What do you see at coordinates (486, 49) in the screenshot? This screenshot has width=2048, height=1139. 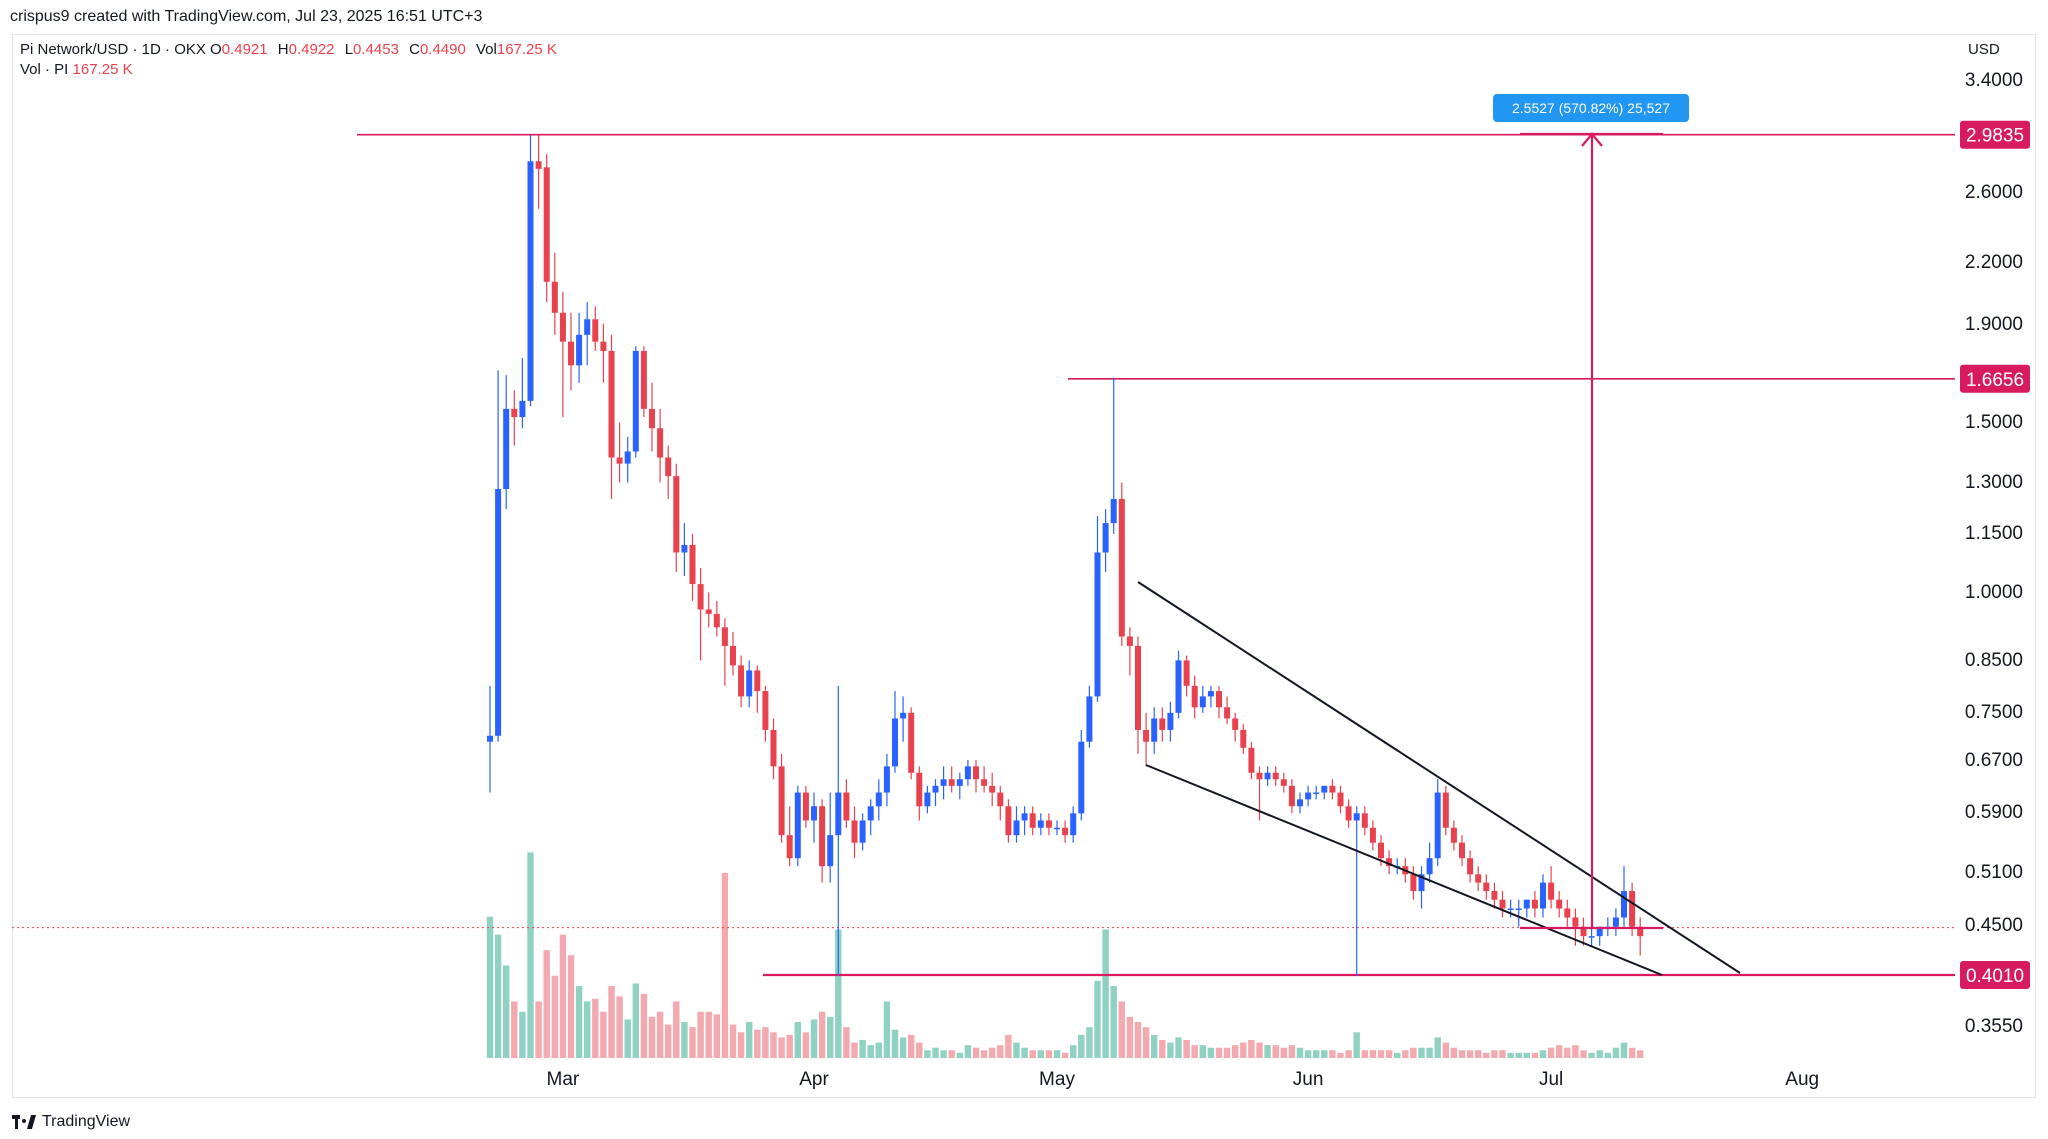 I see `volume-label: Vol` at bounding box center [486, 49].